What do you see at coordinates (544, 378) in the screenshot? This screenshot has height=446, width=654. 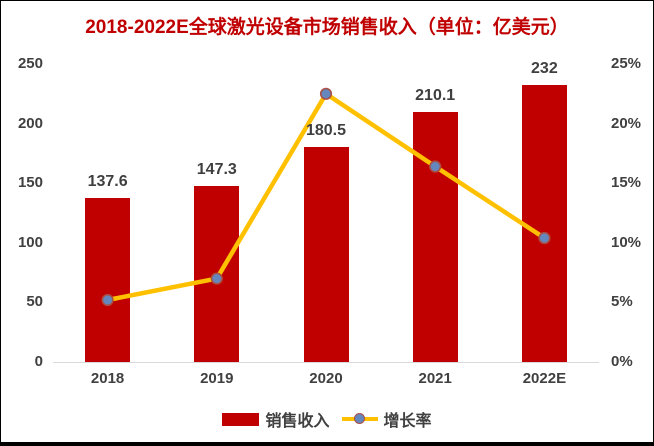 I see `x-axis-label-2022E: 2022E` at bounding box center [544, 378].